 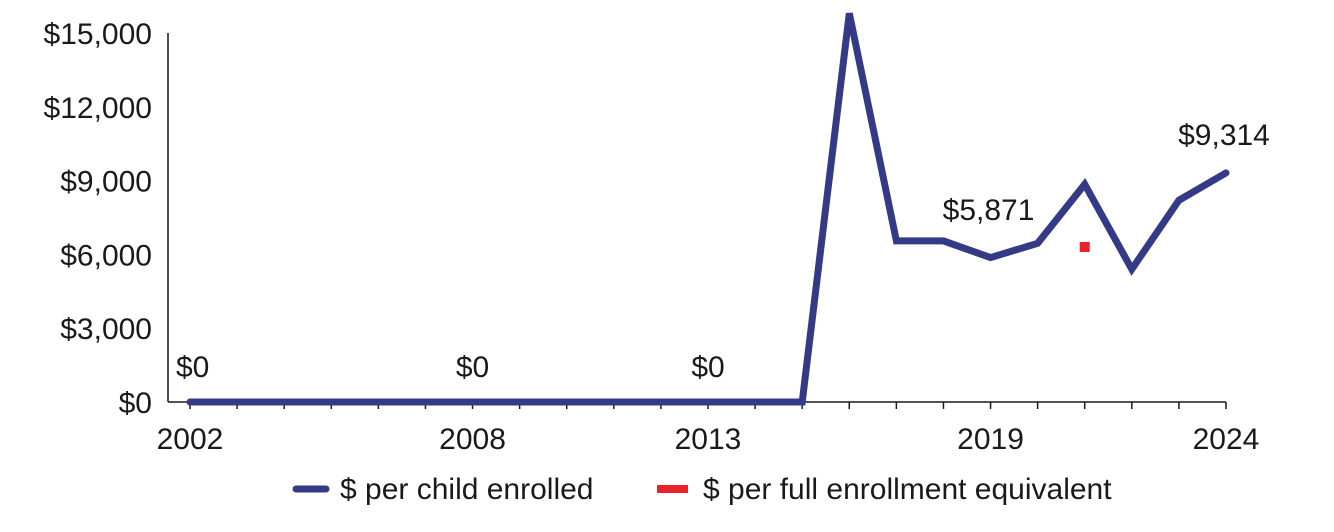 What do you see at coordinates (98, 34) in the screenshot?
I see `y-tick-label: $15,000` at bounding box center [98, 34].